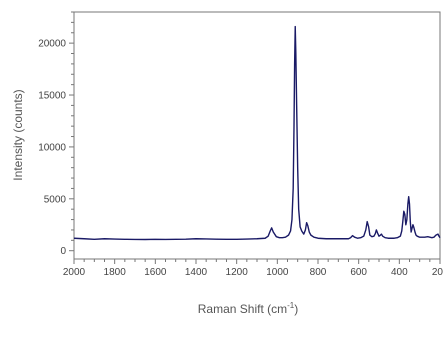 This screenshot has height=348, width=444. I want to click on x-tick-label: 600, so click(358, 272).